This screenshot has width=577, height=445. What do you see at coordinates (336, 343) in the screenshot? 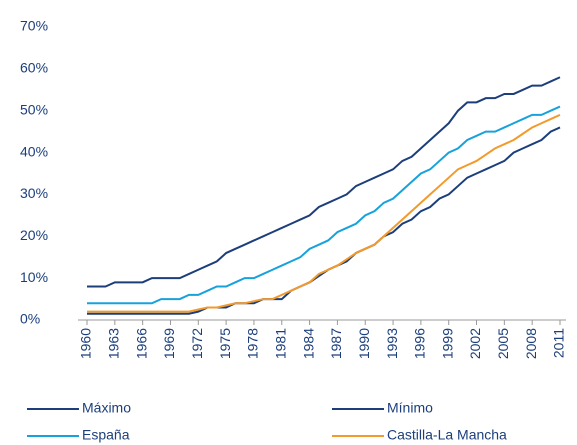
I see `x-tick-label: 1987` at bounding box center [336, 343].